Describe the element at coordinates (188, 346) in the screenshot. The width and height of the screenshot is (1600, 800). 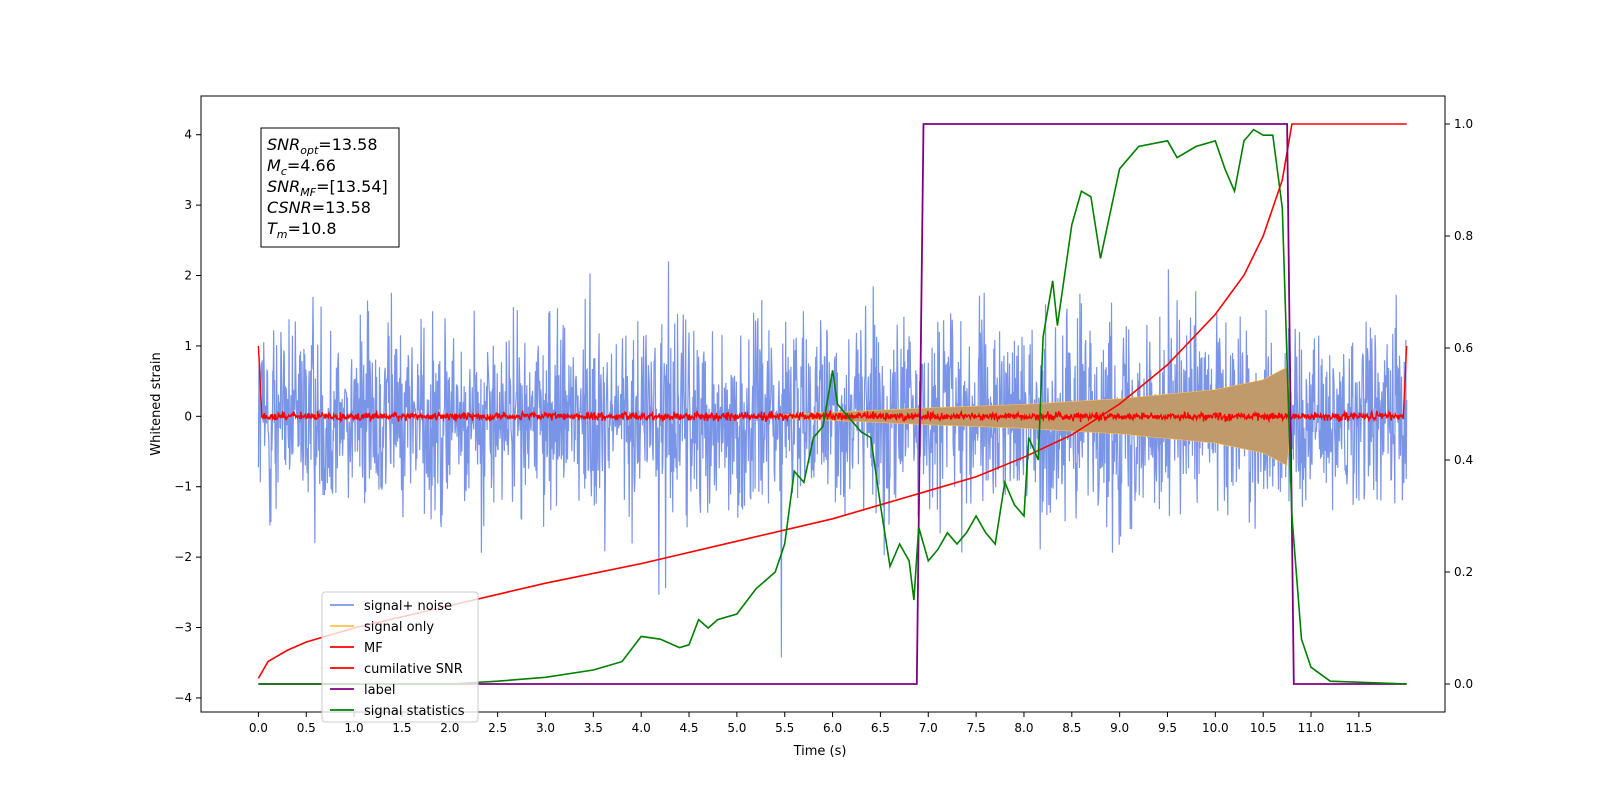
I see `y-tick-label: 1` at that location.